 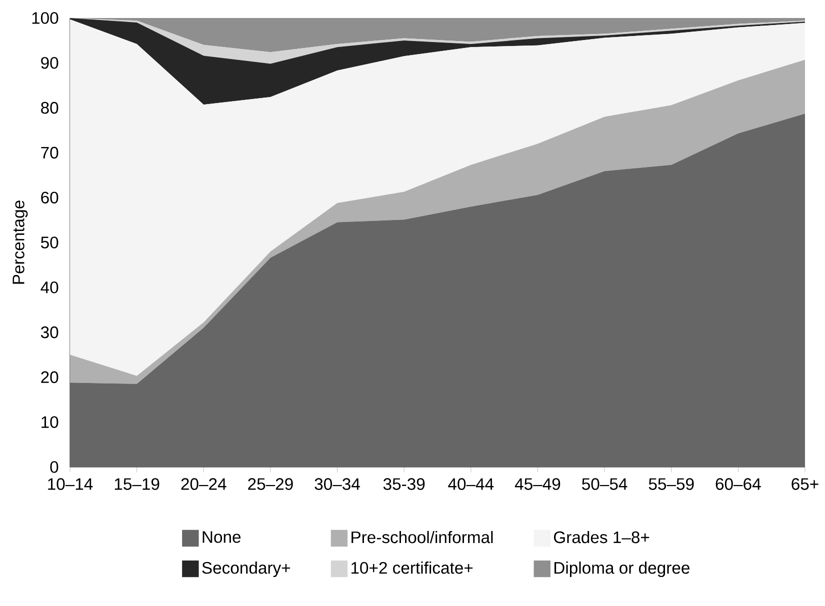 What do you see at coordinates (49, 288) in the screenshot?
I see `y-tick-label: 40` at bounding box center [49, 288].